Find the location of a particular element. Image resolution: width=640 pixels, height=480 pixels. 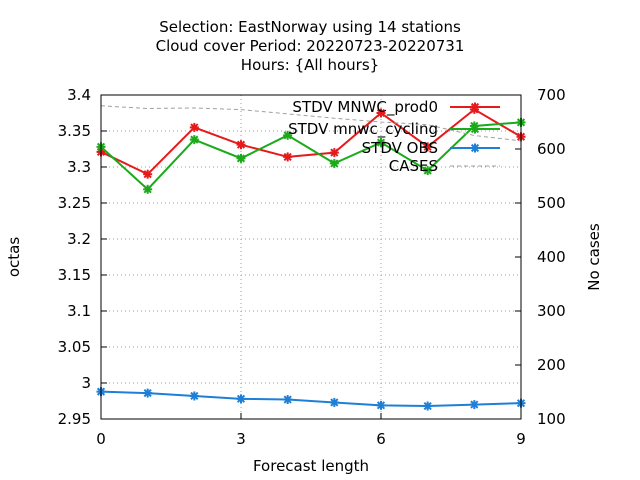

y2-tick-label: 600 is located at coordinates (551, 149).